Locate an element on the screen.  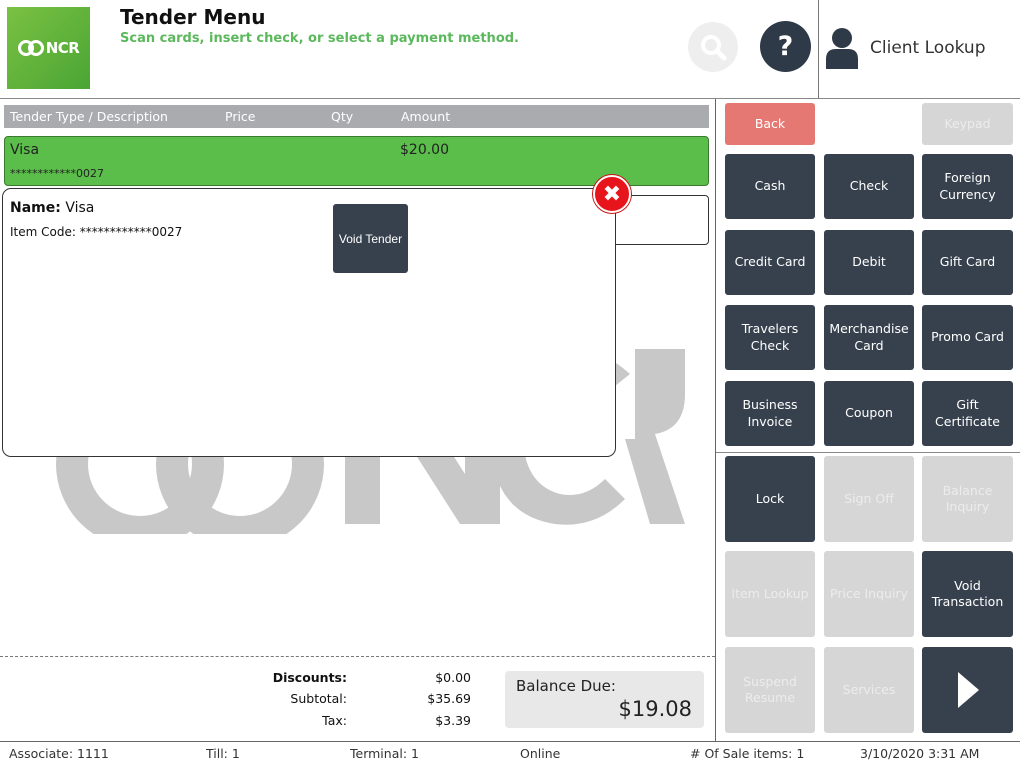
online-status: Online is located at coordinates (540, 753).